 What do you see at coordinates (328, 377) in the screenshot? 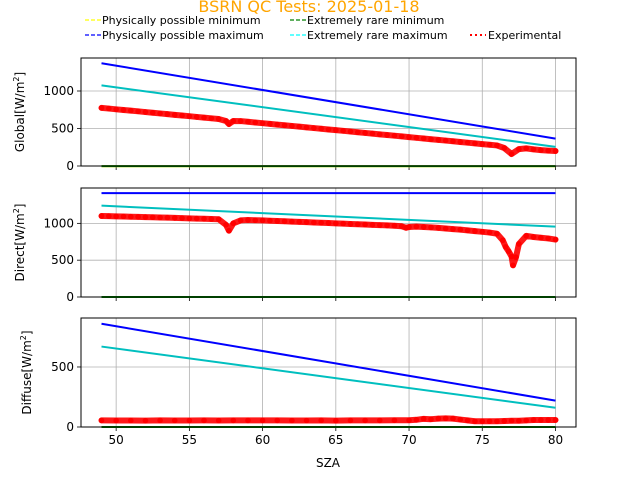
I see `rare-max-line` at bounding box center [328, 377].